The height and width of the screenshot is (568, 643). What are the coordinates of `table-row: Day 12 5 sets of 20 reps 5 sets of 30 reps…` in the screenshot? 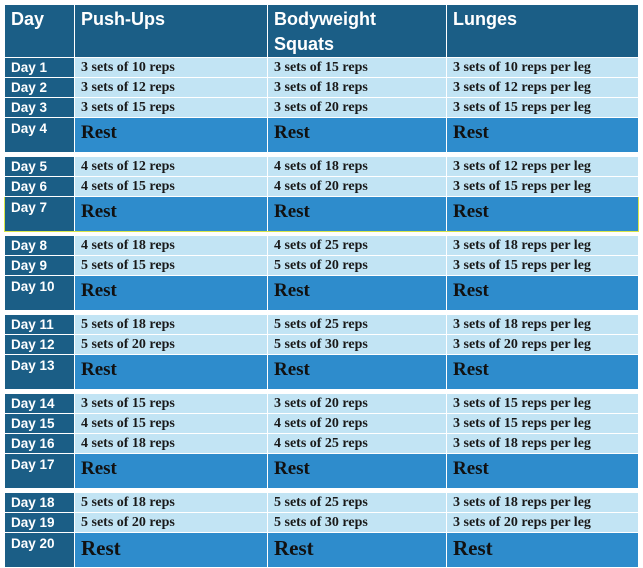 It's located at (321, 344).